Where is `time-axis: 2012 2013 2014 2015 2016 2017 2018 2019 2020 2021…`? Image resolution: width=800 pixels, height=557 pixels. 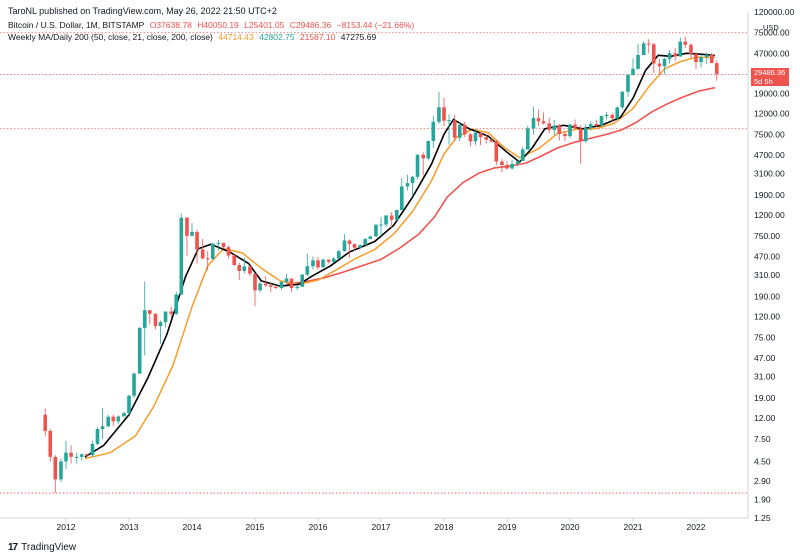 time-axis: 2012 2013 2014 2015 2016 2017 2018 2019 2020 2021… is located at coordinates (374, 524).